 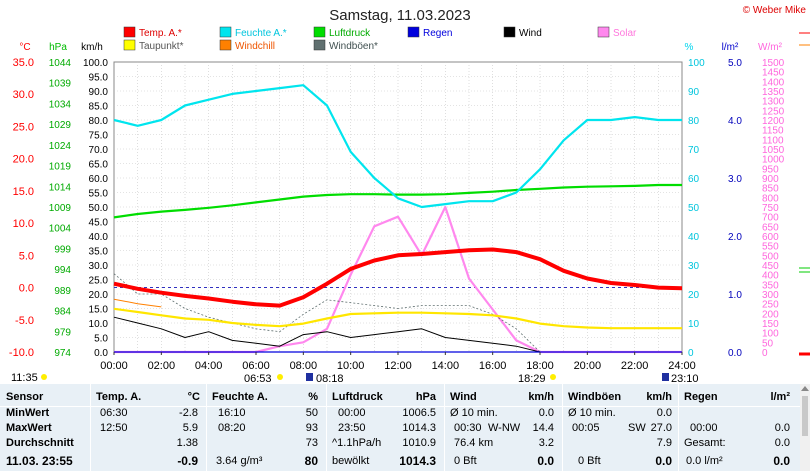 What do you see at coordinates (765, 353) in the screenshot?
I see `solar-tick-label: 0` at bounding box center [765, 353].